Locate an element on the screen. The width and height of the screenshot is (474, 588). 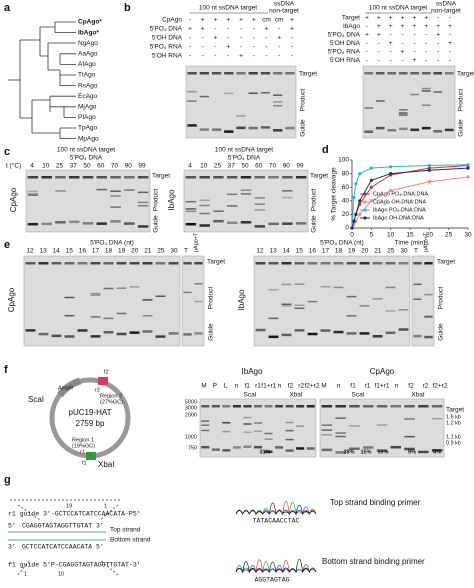
label: pUC19-HAT is located at coordinates (90, 412).